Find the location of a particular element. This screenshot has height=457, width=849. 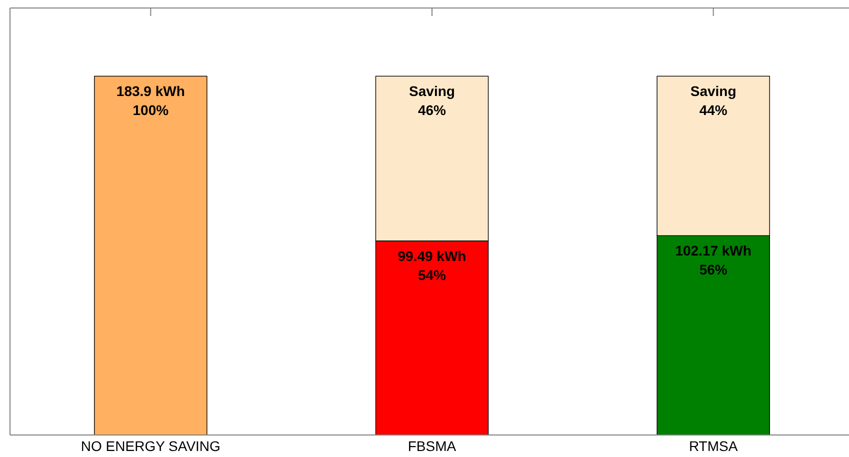

x-tick-label: RTMSA is located at coordinates (713, 446).